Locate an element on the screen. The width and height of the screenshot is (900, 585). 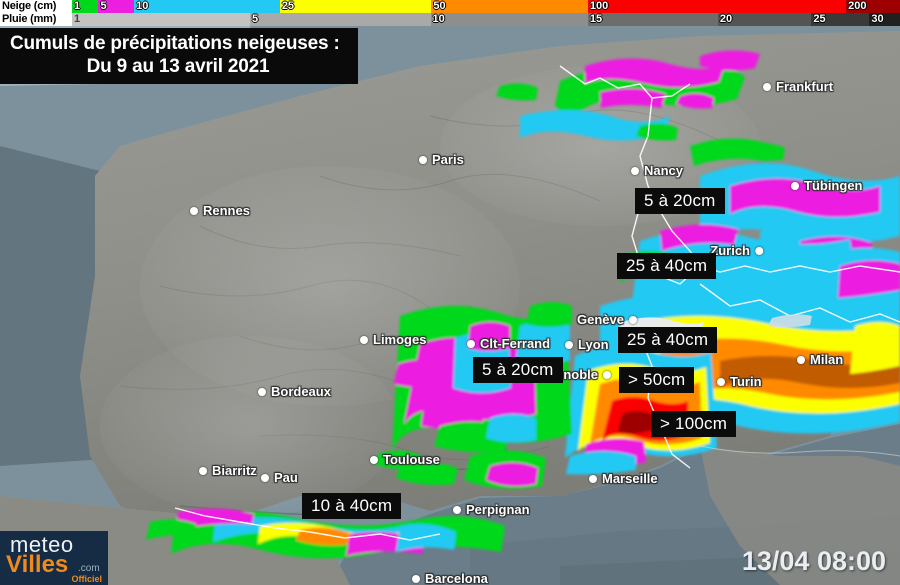
city-label-t-bingen: Tübingen is located at coordinates (827, 185).